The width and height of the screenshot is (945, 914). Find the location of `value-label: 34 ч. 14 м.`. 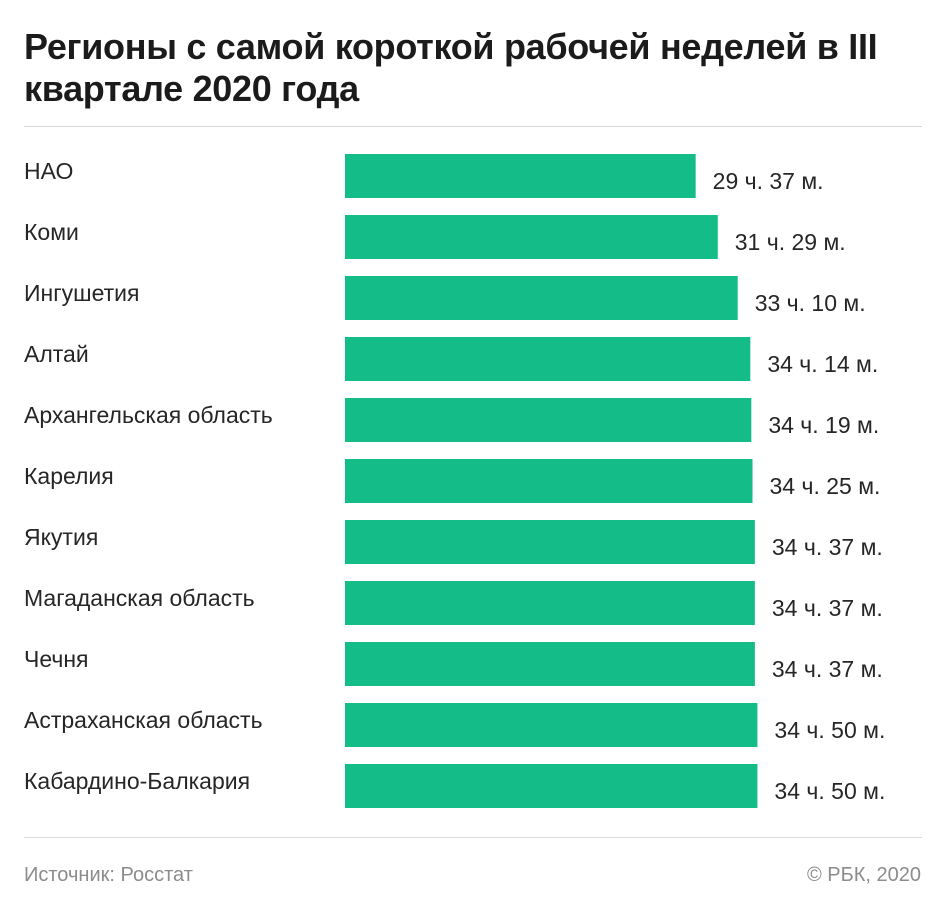

value-label: 34 ч. 14 м. is located at coordinates (822, 364).